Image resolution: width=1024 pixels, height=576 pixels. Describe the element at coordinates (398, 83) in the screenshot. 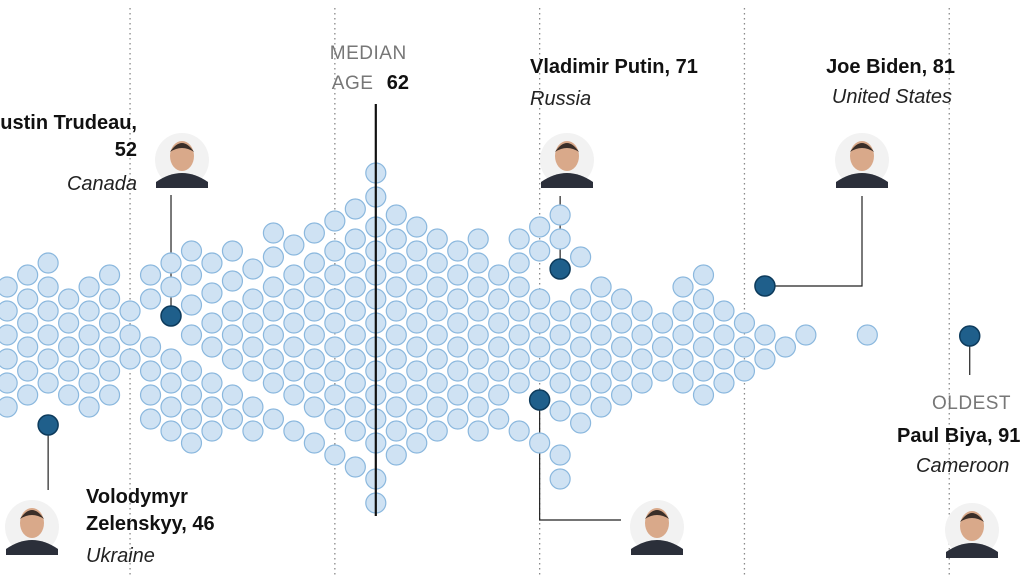

I see `median-value: 62` at that location.